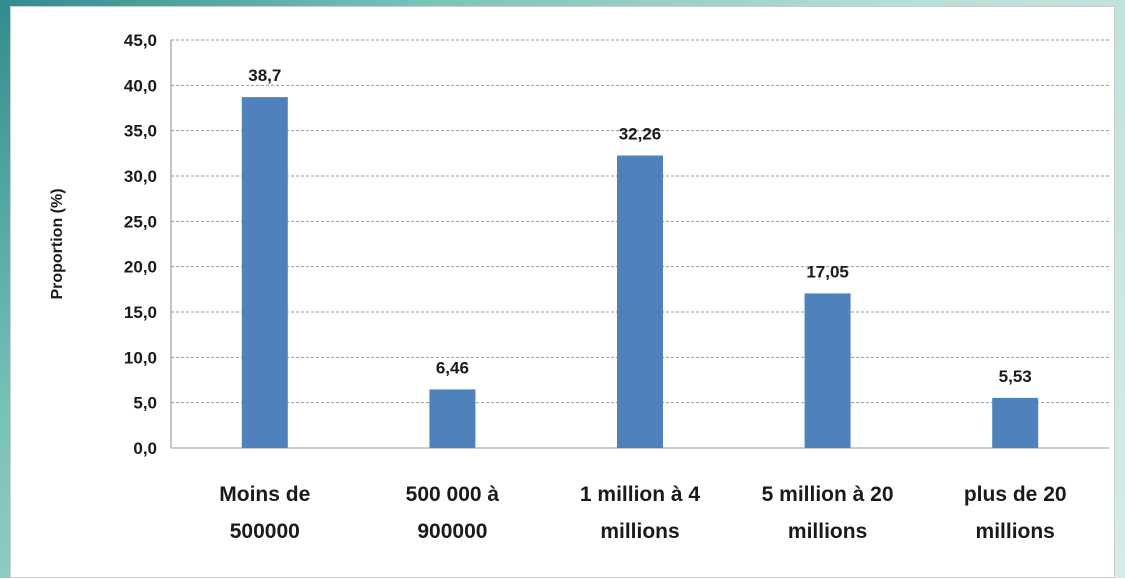 Image resolution: width=1125 pixels, height=579 pixels. I want to click on y-tick-label: 30,0, so click(140, 176).